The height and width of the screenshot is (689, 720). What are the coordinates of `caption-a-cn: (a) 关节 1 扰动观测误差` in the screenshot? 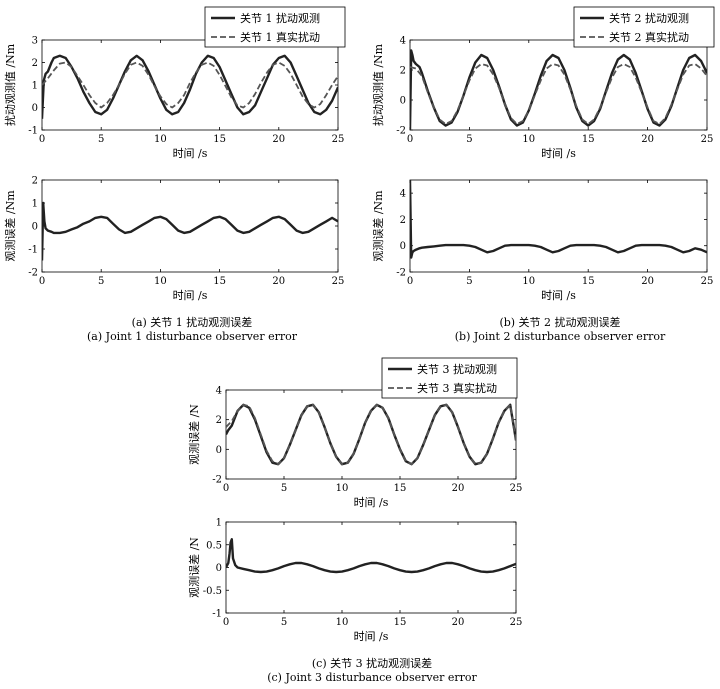 It's located at (192, 322).